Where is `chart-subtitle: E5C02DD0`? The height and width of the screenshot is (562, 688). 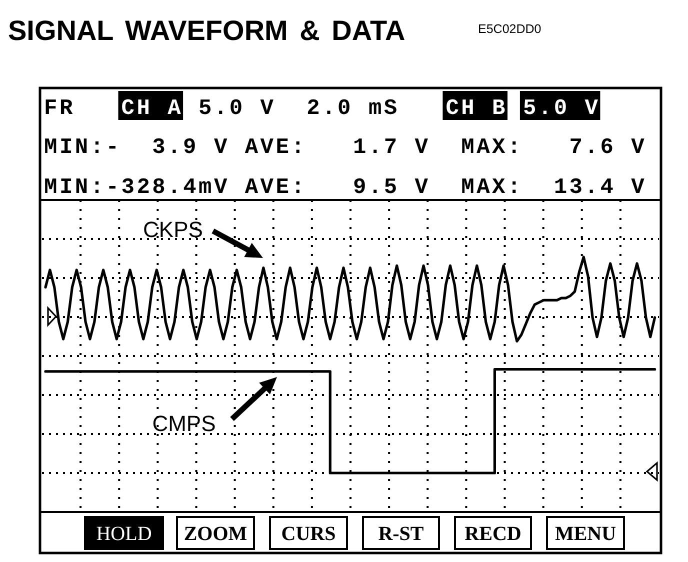
chart-subtitle: E5C02DD0 is located at coordinates (510, 29).